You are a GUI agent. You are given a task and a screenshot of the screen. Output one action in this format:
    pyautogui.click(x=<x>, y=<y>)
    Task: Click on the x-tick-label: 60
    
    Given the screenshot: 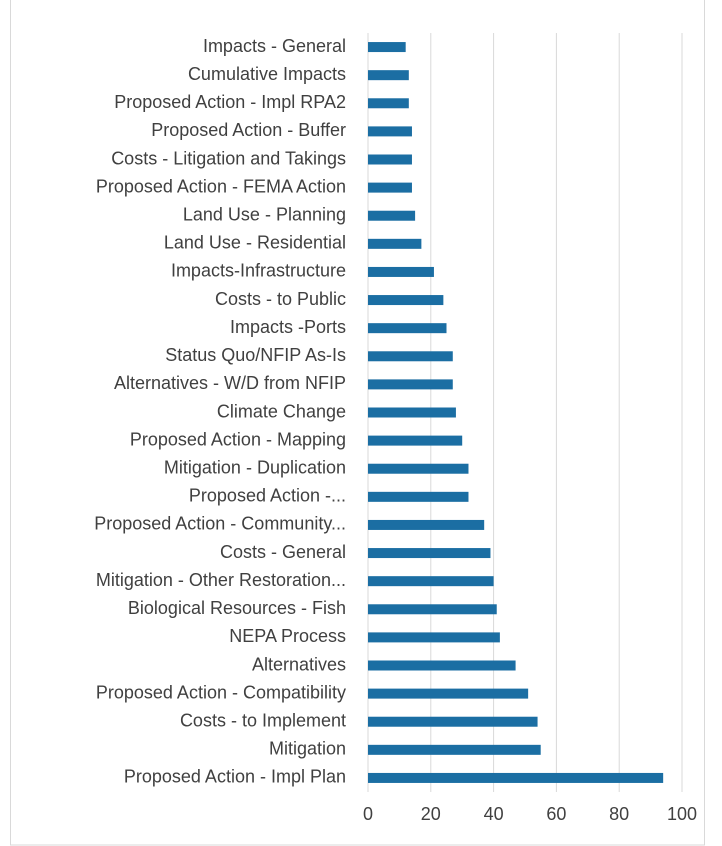 What is the action you would take?
    pyautogui.click(x=556, y=814)
    